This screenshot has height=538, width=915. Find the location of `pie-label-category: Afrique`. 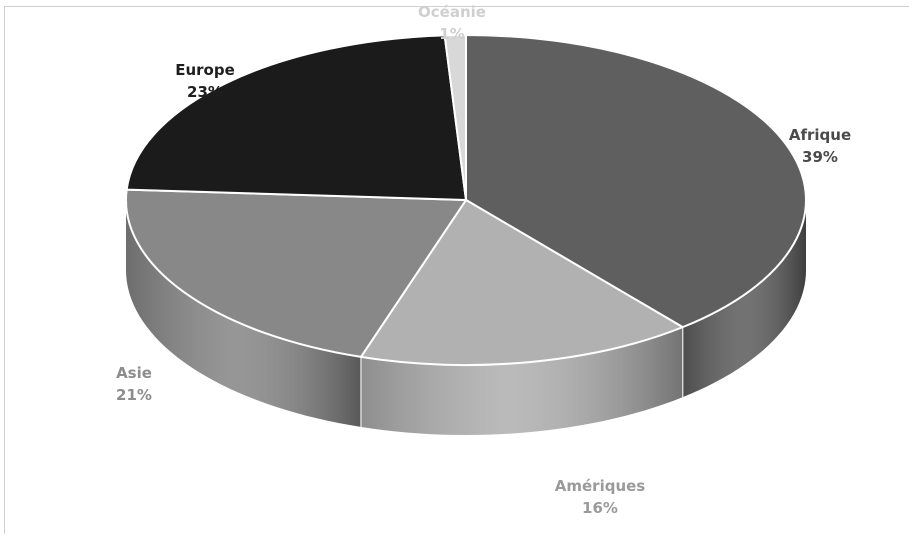

pie-label-category: Afrique is located at coordinates (820, 135).